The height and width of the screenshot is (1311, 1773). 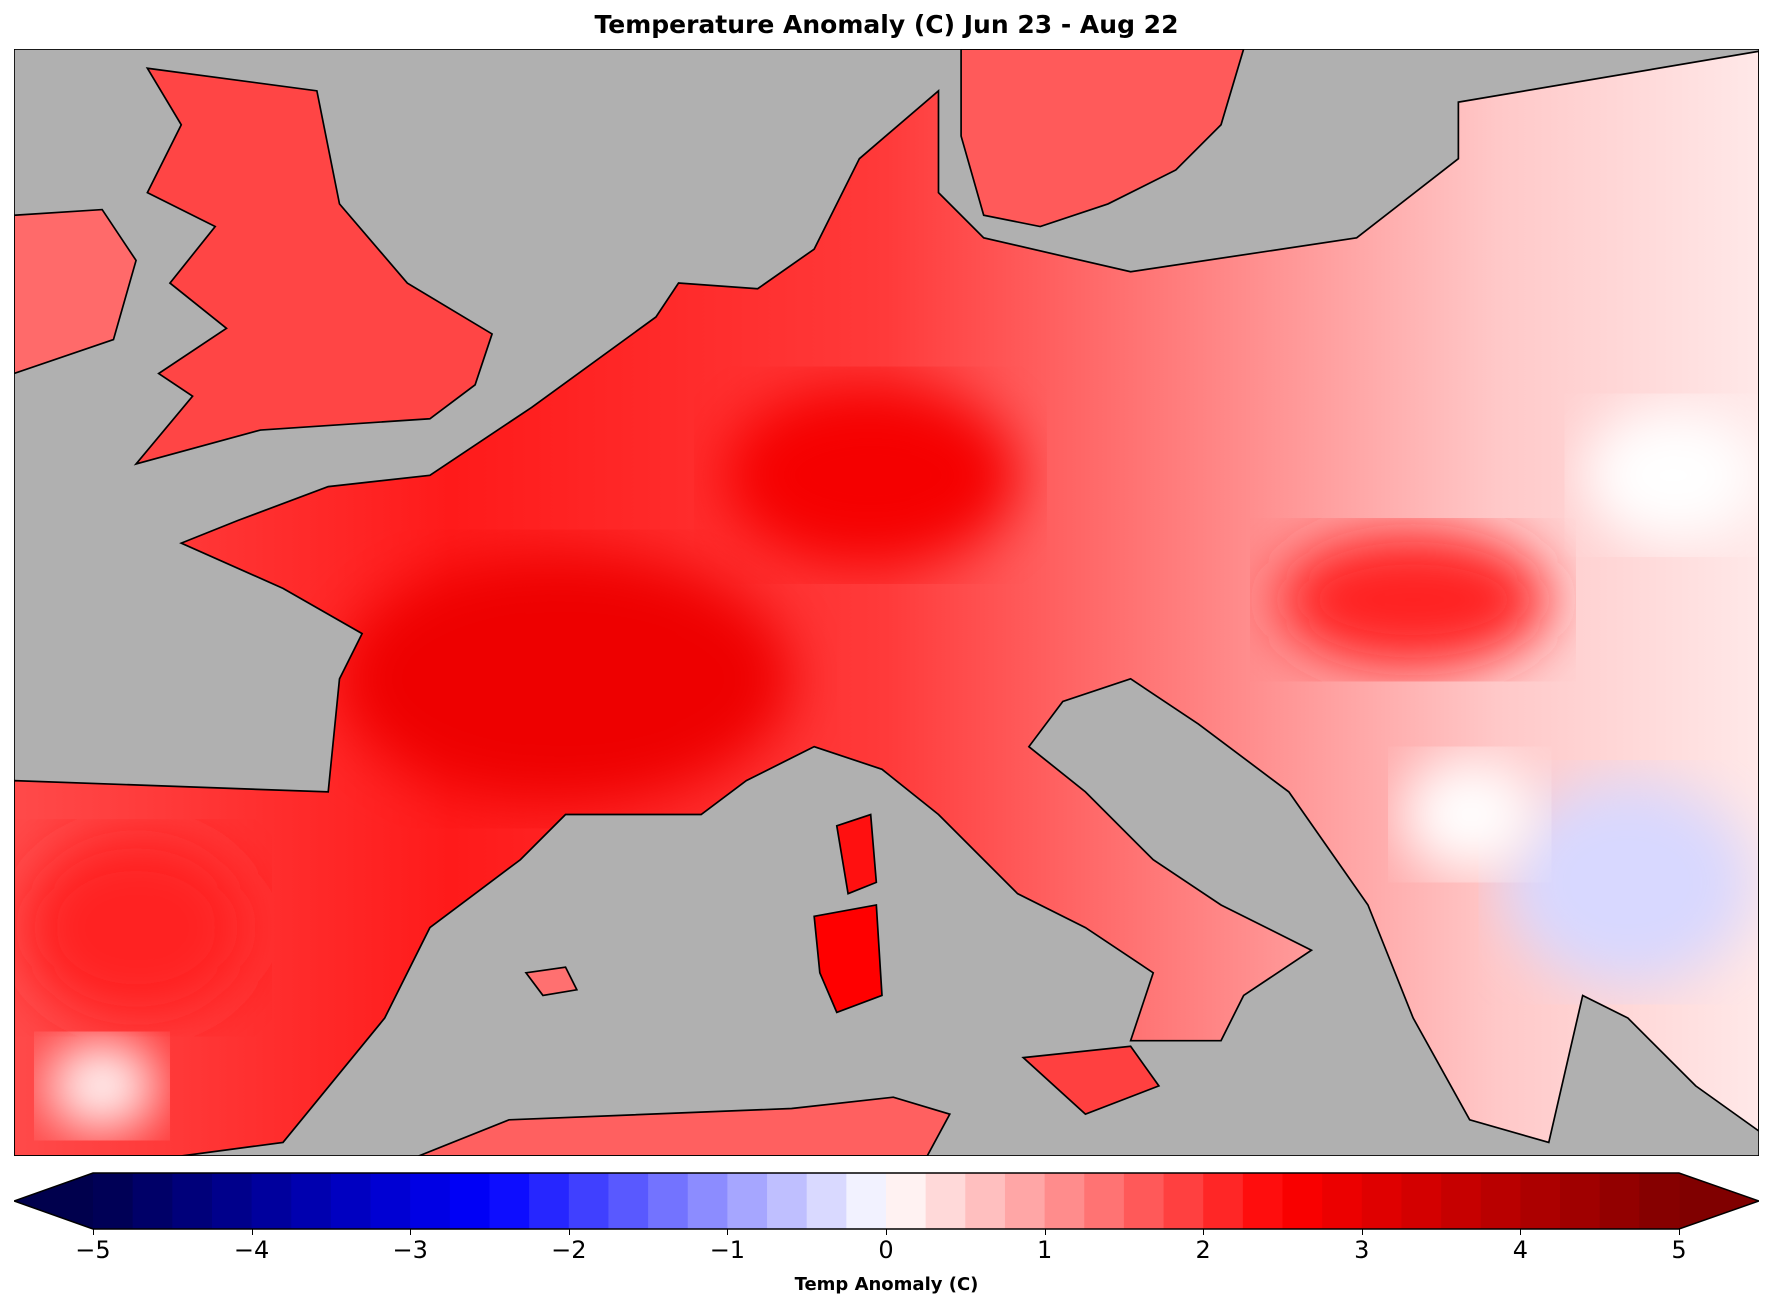 I want to click on colorbar-tick-label: 3, so click(x=1362, y=1250).